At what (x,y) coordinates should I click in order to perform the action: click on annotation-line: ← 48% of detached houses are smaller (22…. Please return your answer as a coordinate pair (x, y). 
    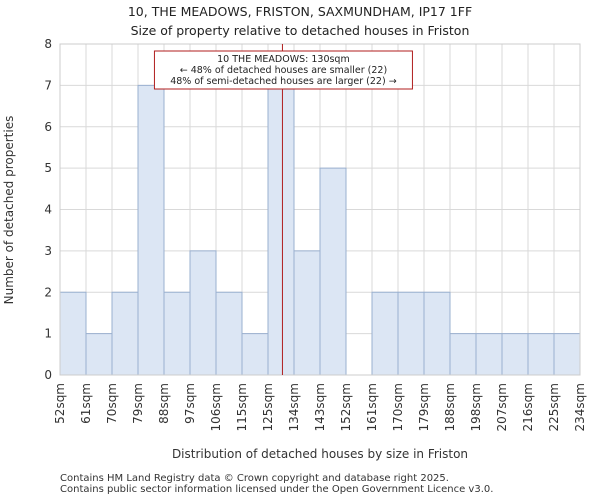
    Looking at the image, I should click on (283, 70).